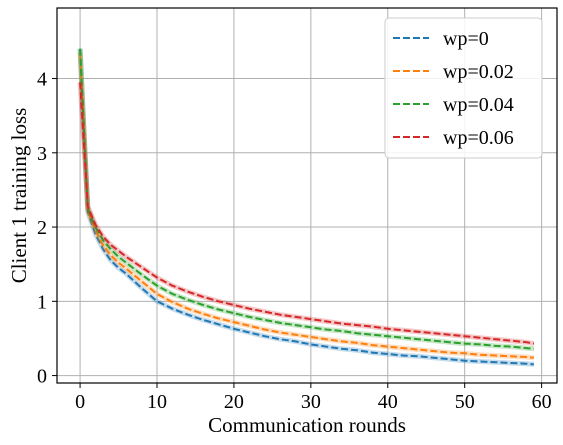 This screenshot has width=563, height=445. Describe the element at coordinates (42, 302) in the screenshot. I see `y-tick-label: 1` at that location.